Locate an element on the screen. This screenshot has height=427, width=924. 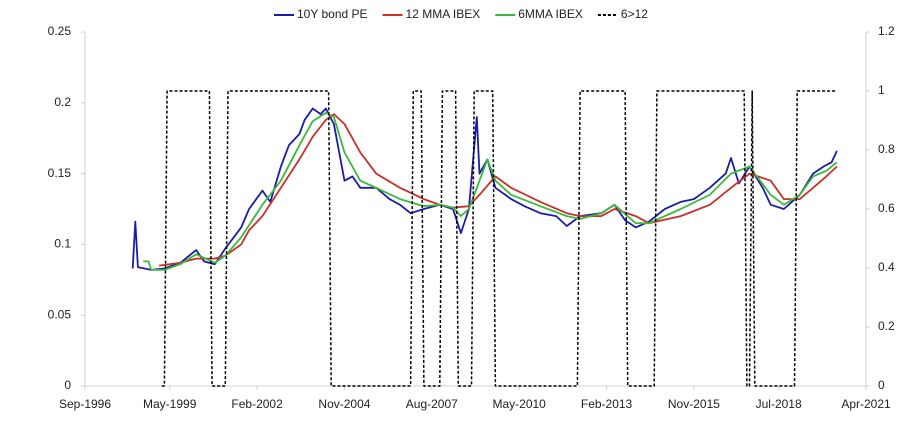
x-tick-label: Feb-2013 is located at coordinates (607, 404).